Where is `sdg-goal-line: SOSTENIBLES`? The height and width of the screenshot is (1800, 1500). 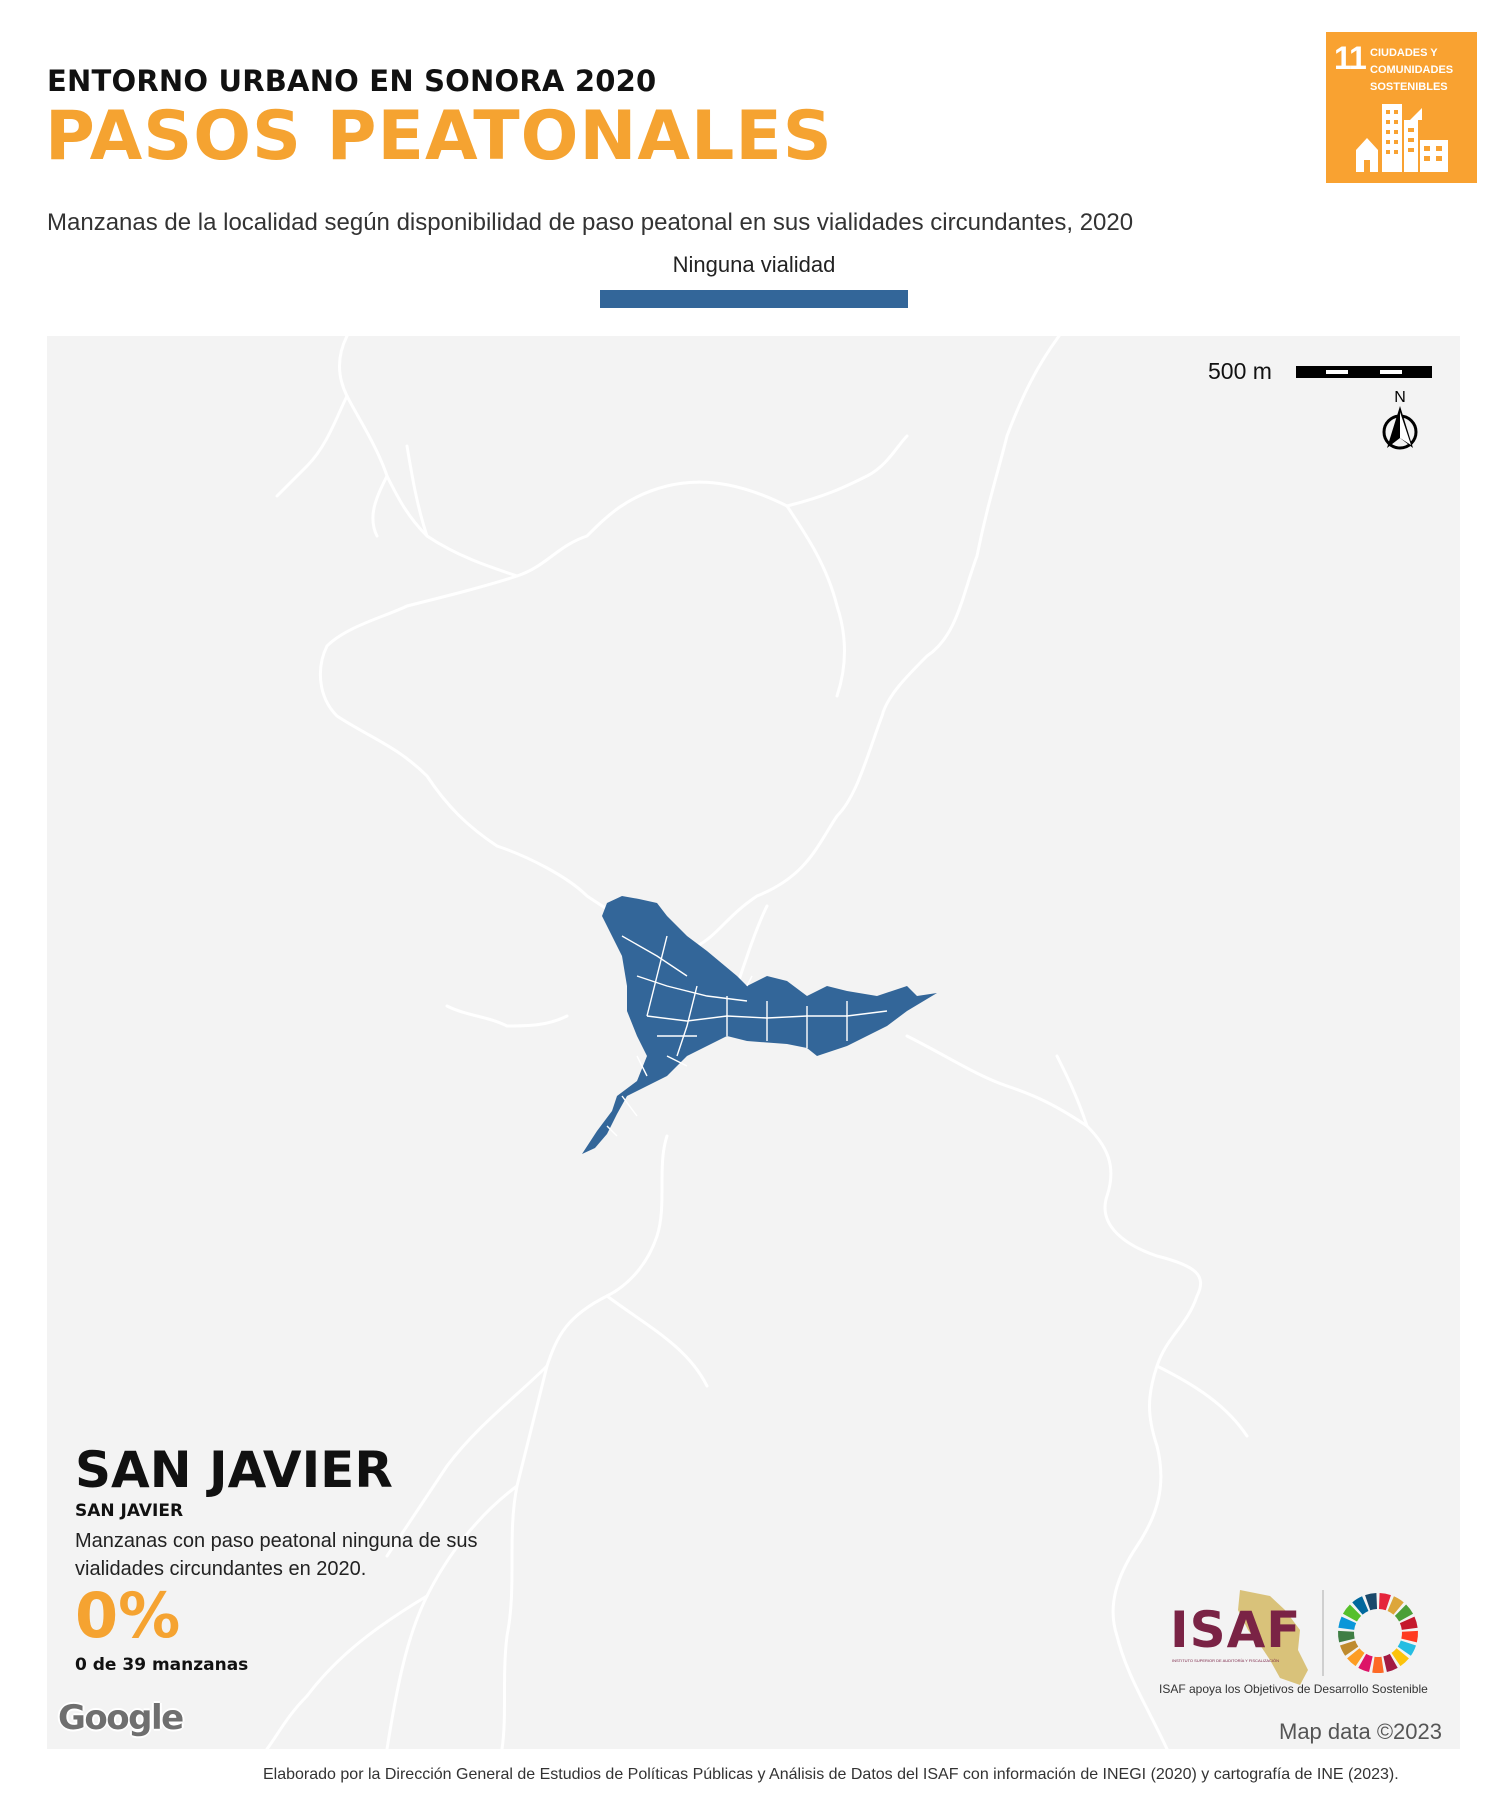 sdg-goal-line: SOSTENIBLES is located at coordinates (1409, 87).